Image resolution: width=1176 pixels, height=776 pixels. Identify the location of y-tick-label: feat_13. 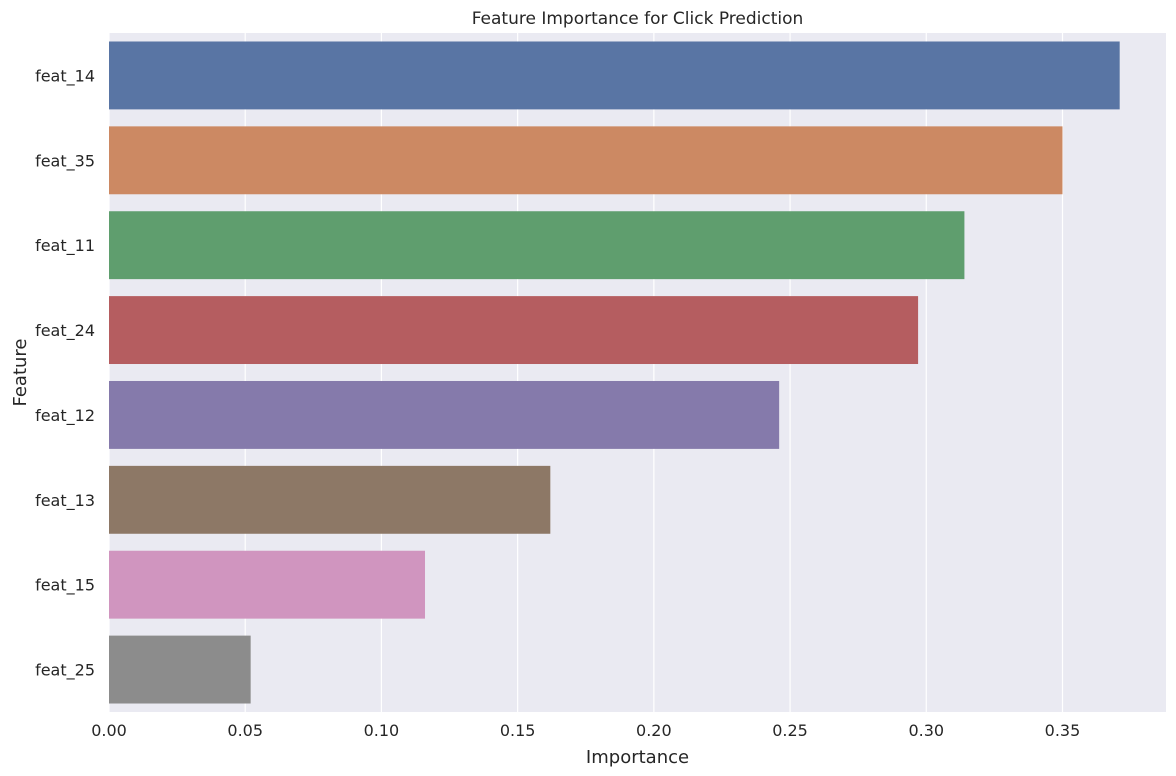
(65, 501).